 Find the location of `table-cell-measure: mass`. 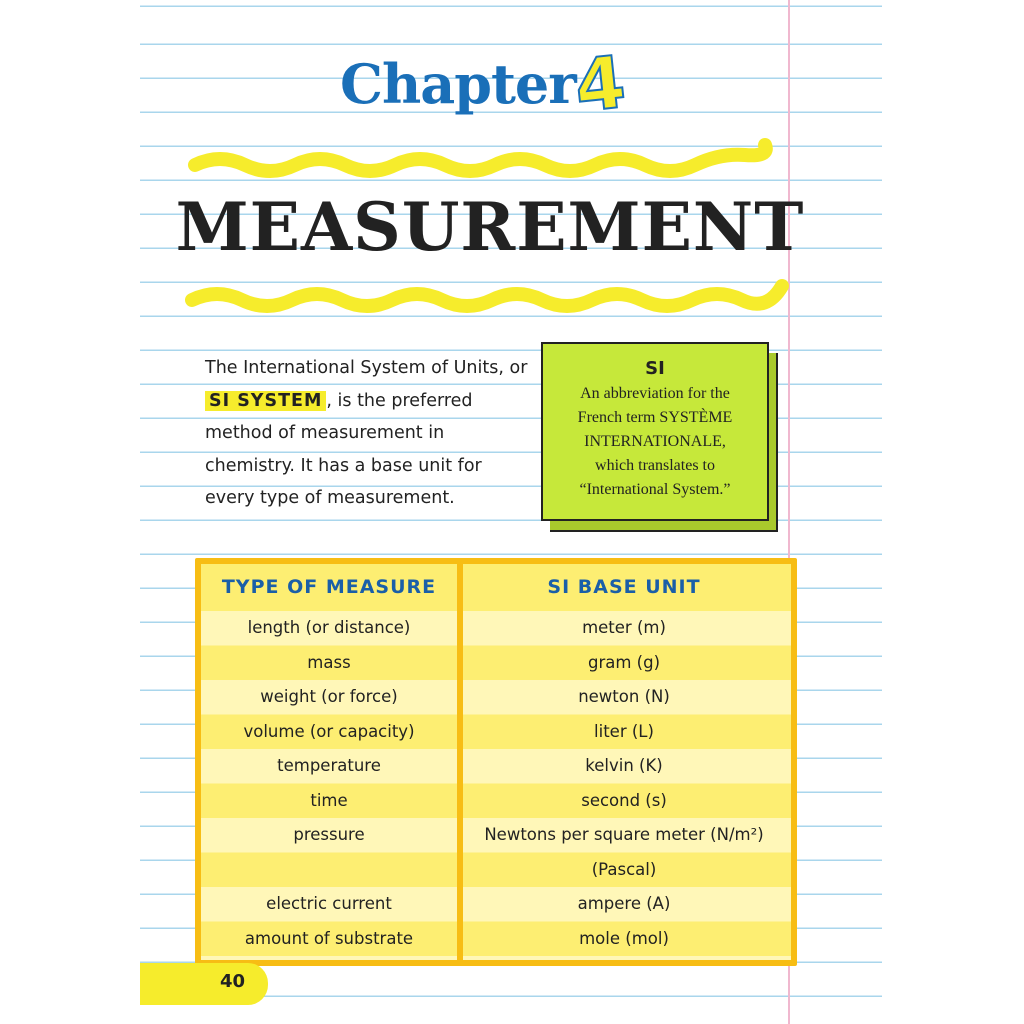

table-cell-measure: mass is located at coordinates (329, 662).